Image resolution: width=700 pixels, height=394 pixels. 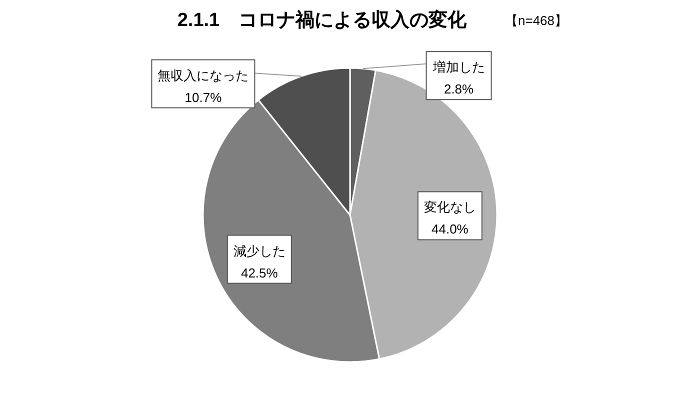 What do you see at coordinates (536, 20) in the screenshot?
I see `text: 【n=468】` at bounding box center [536, 20].